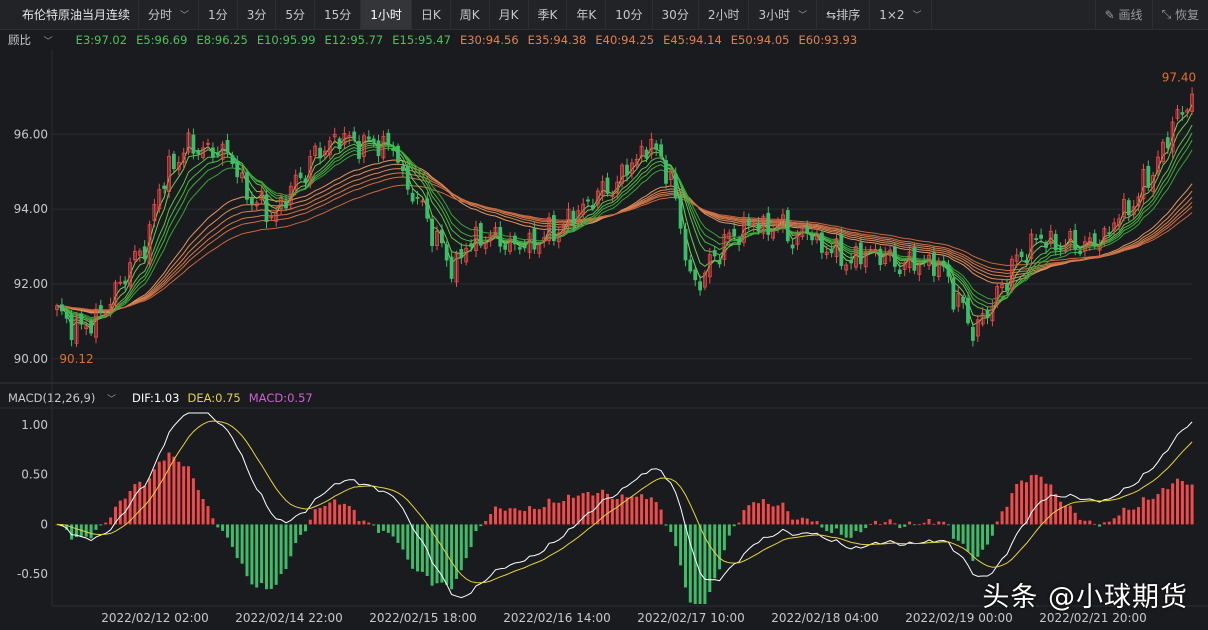  Describe the element at coordinates (1123, 14) in the screenshot. I see `draw-line-button: ✎ 画线` at that location.